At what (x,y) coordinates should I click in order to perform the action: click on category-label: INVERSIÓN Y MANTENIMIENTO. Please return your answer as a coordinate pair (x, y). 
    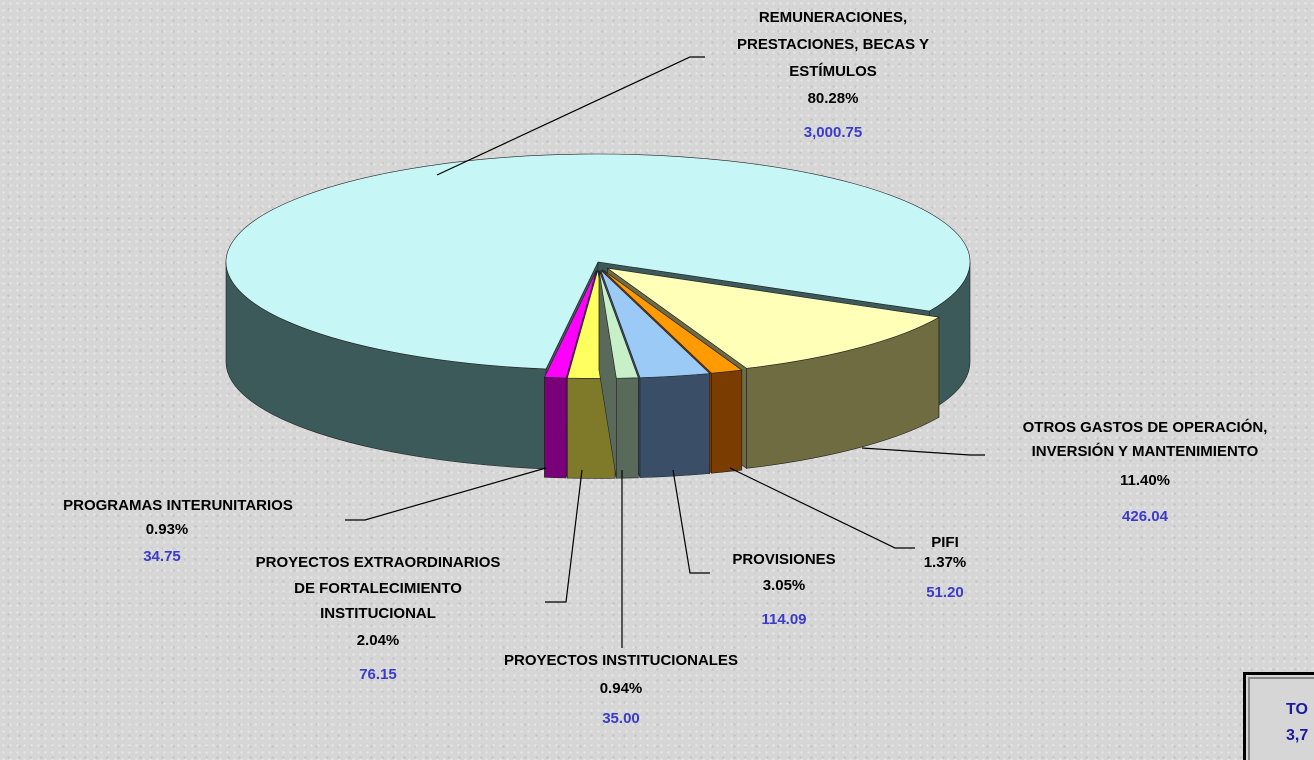
    Looking at the image, I should click on (1145, 451).